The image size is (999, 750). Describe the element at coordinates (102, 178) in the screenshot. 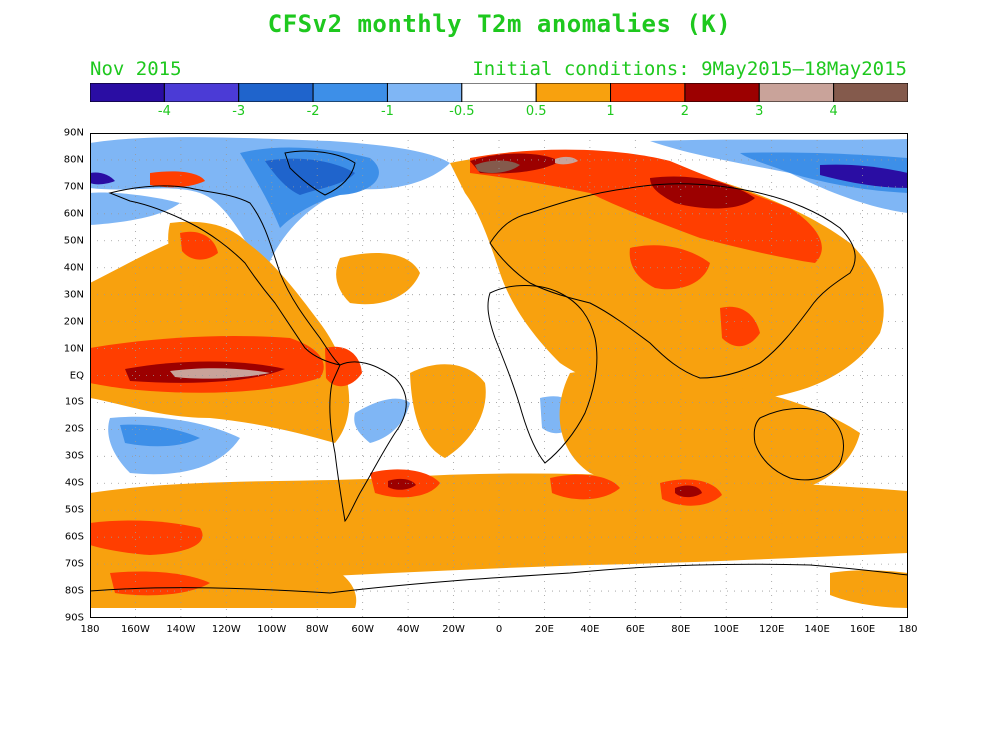

I see `cold-anomaly-west-edge` at that location.